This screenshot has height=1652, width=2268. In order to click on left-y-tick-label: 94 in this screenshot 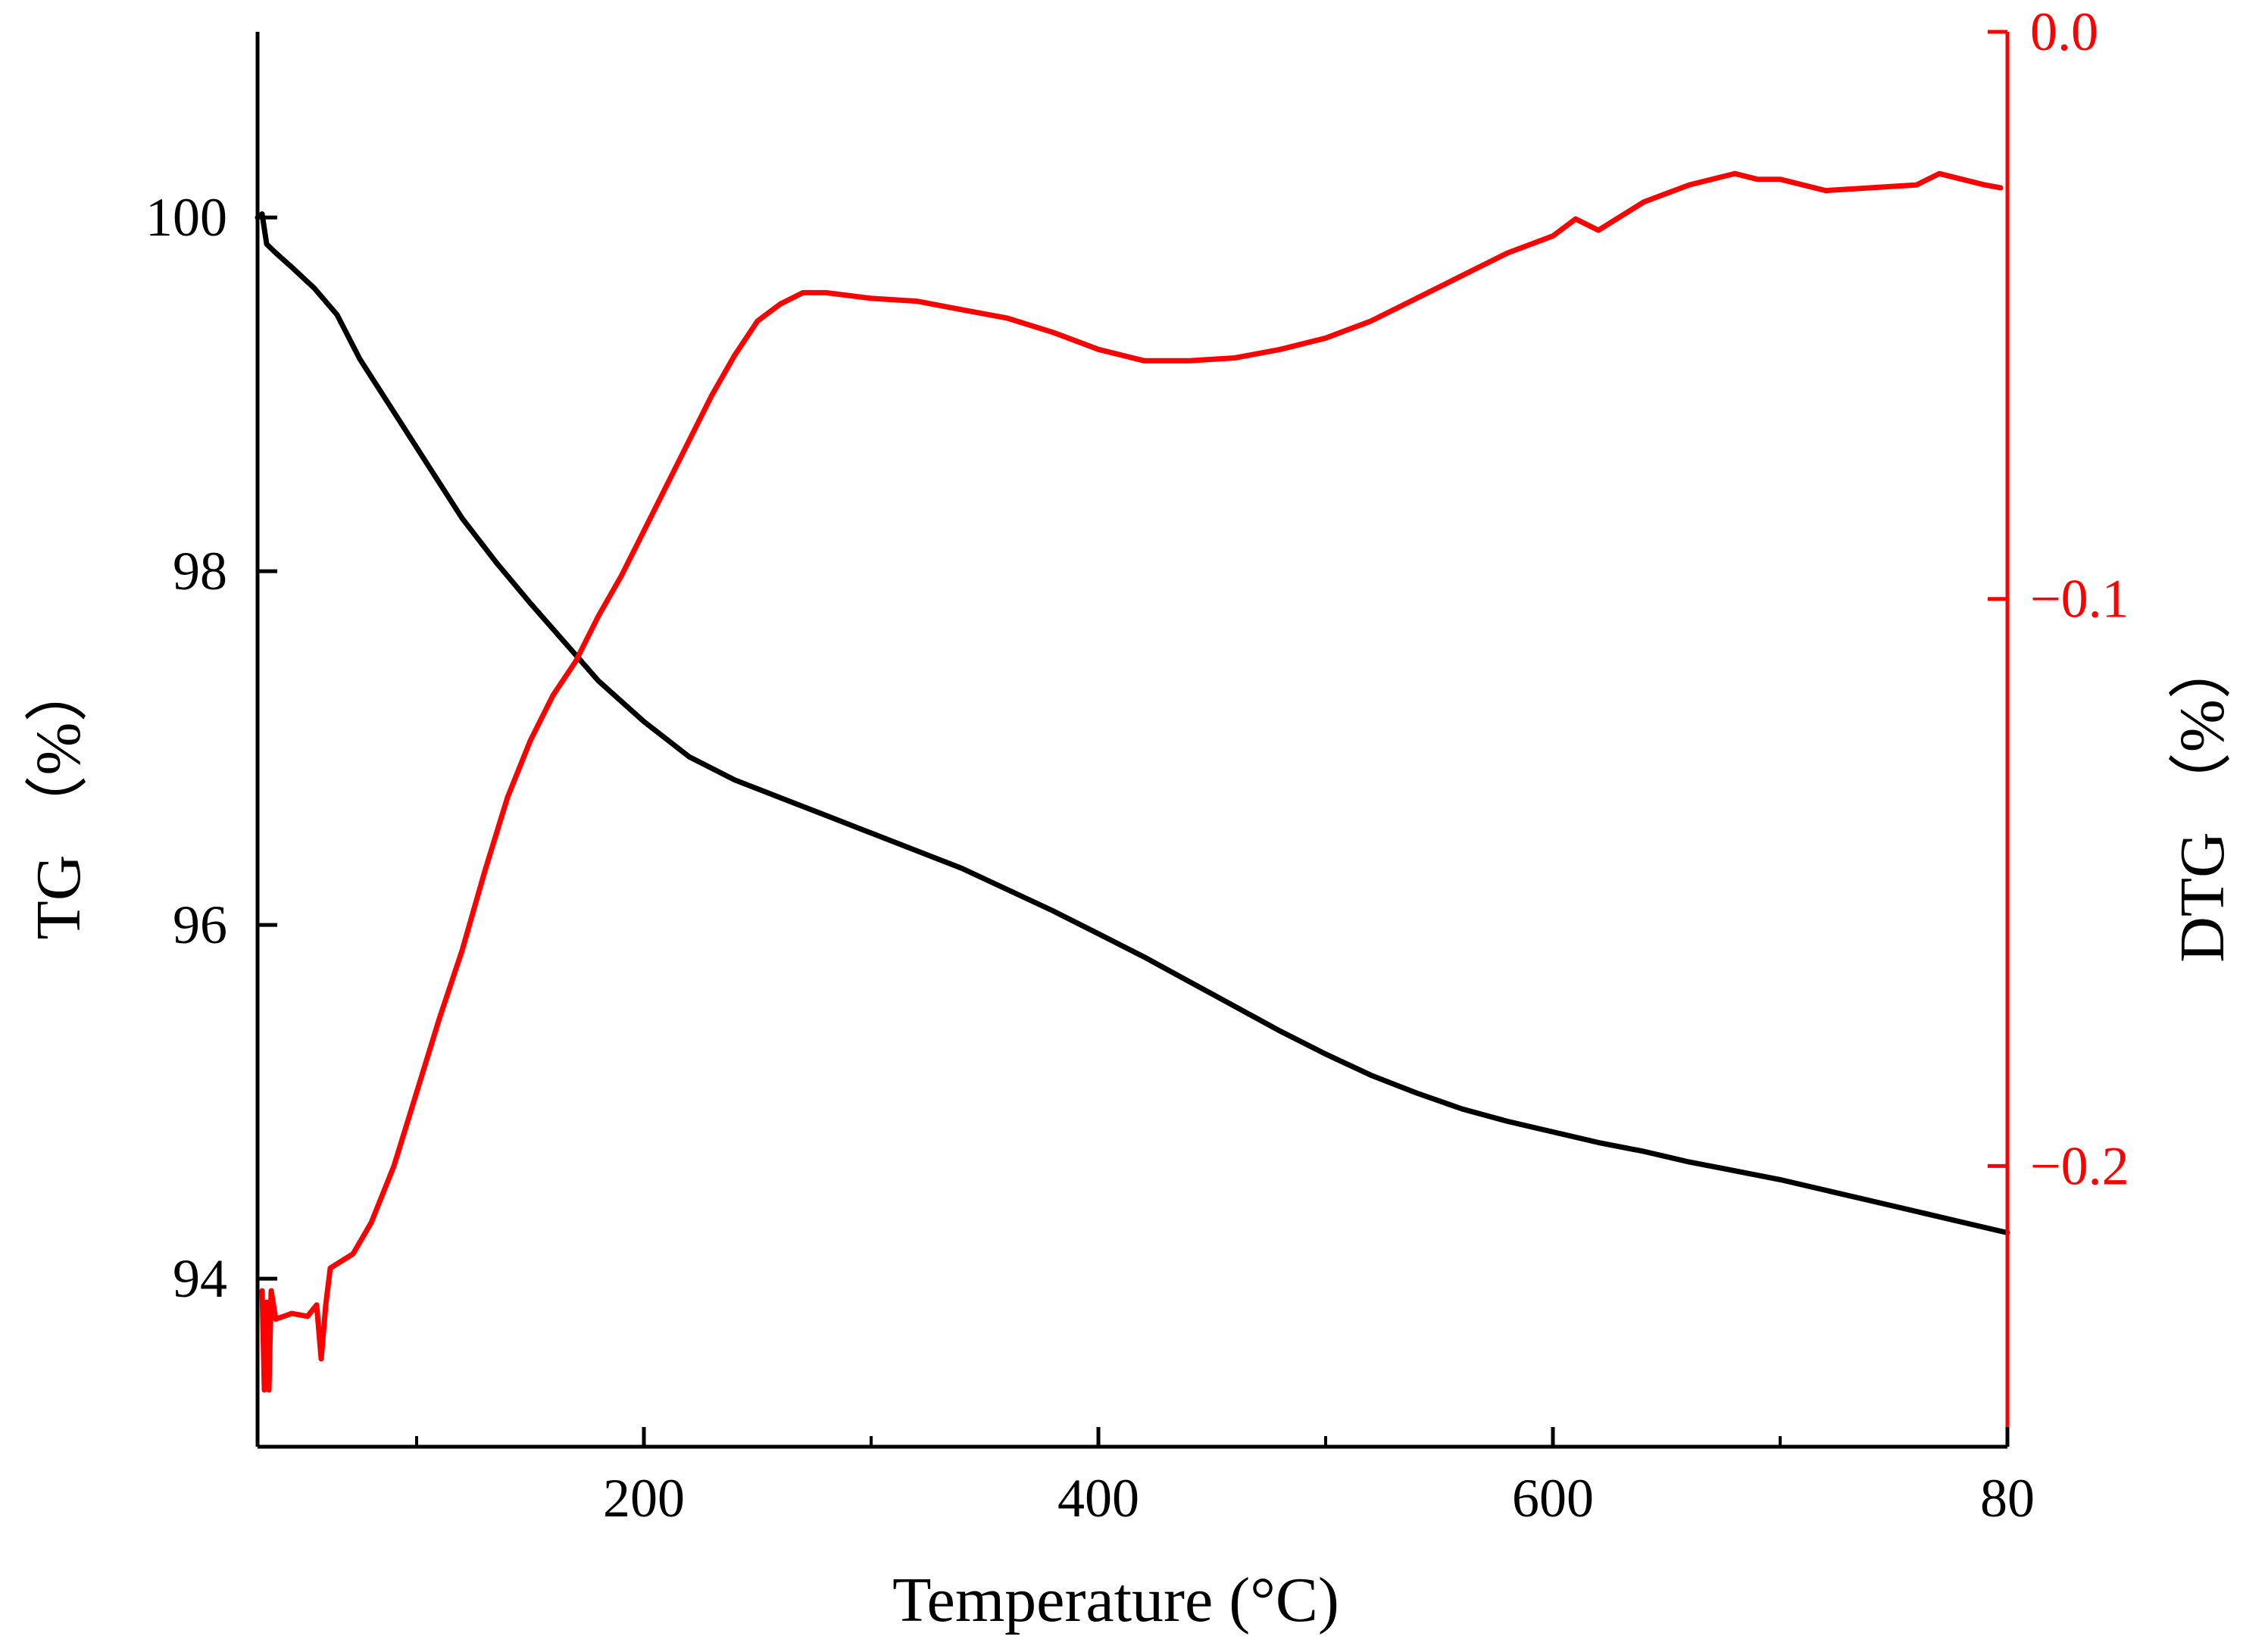, I will do `click(200, 1278)`.